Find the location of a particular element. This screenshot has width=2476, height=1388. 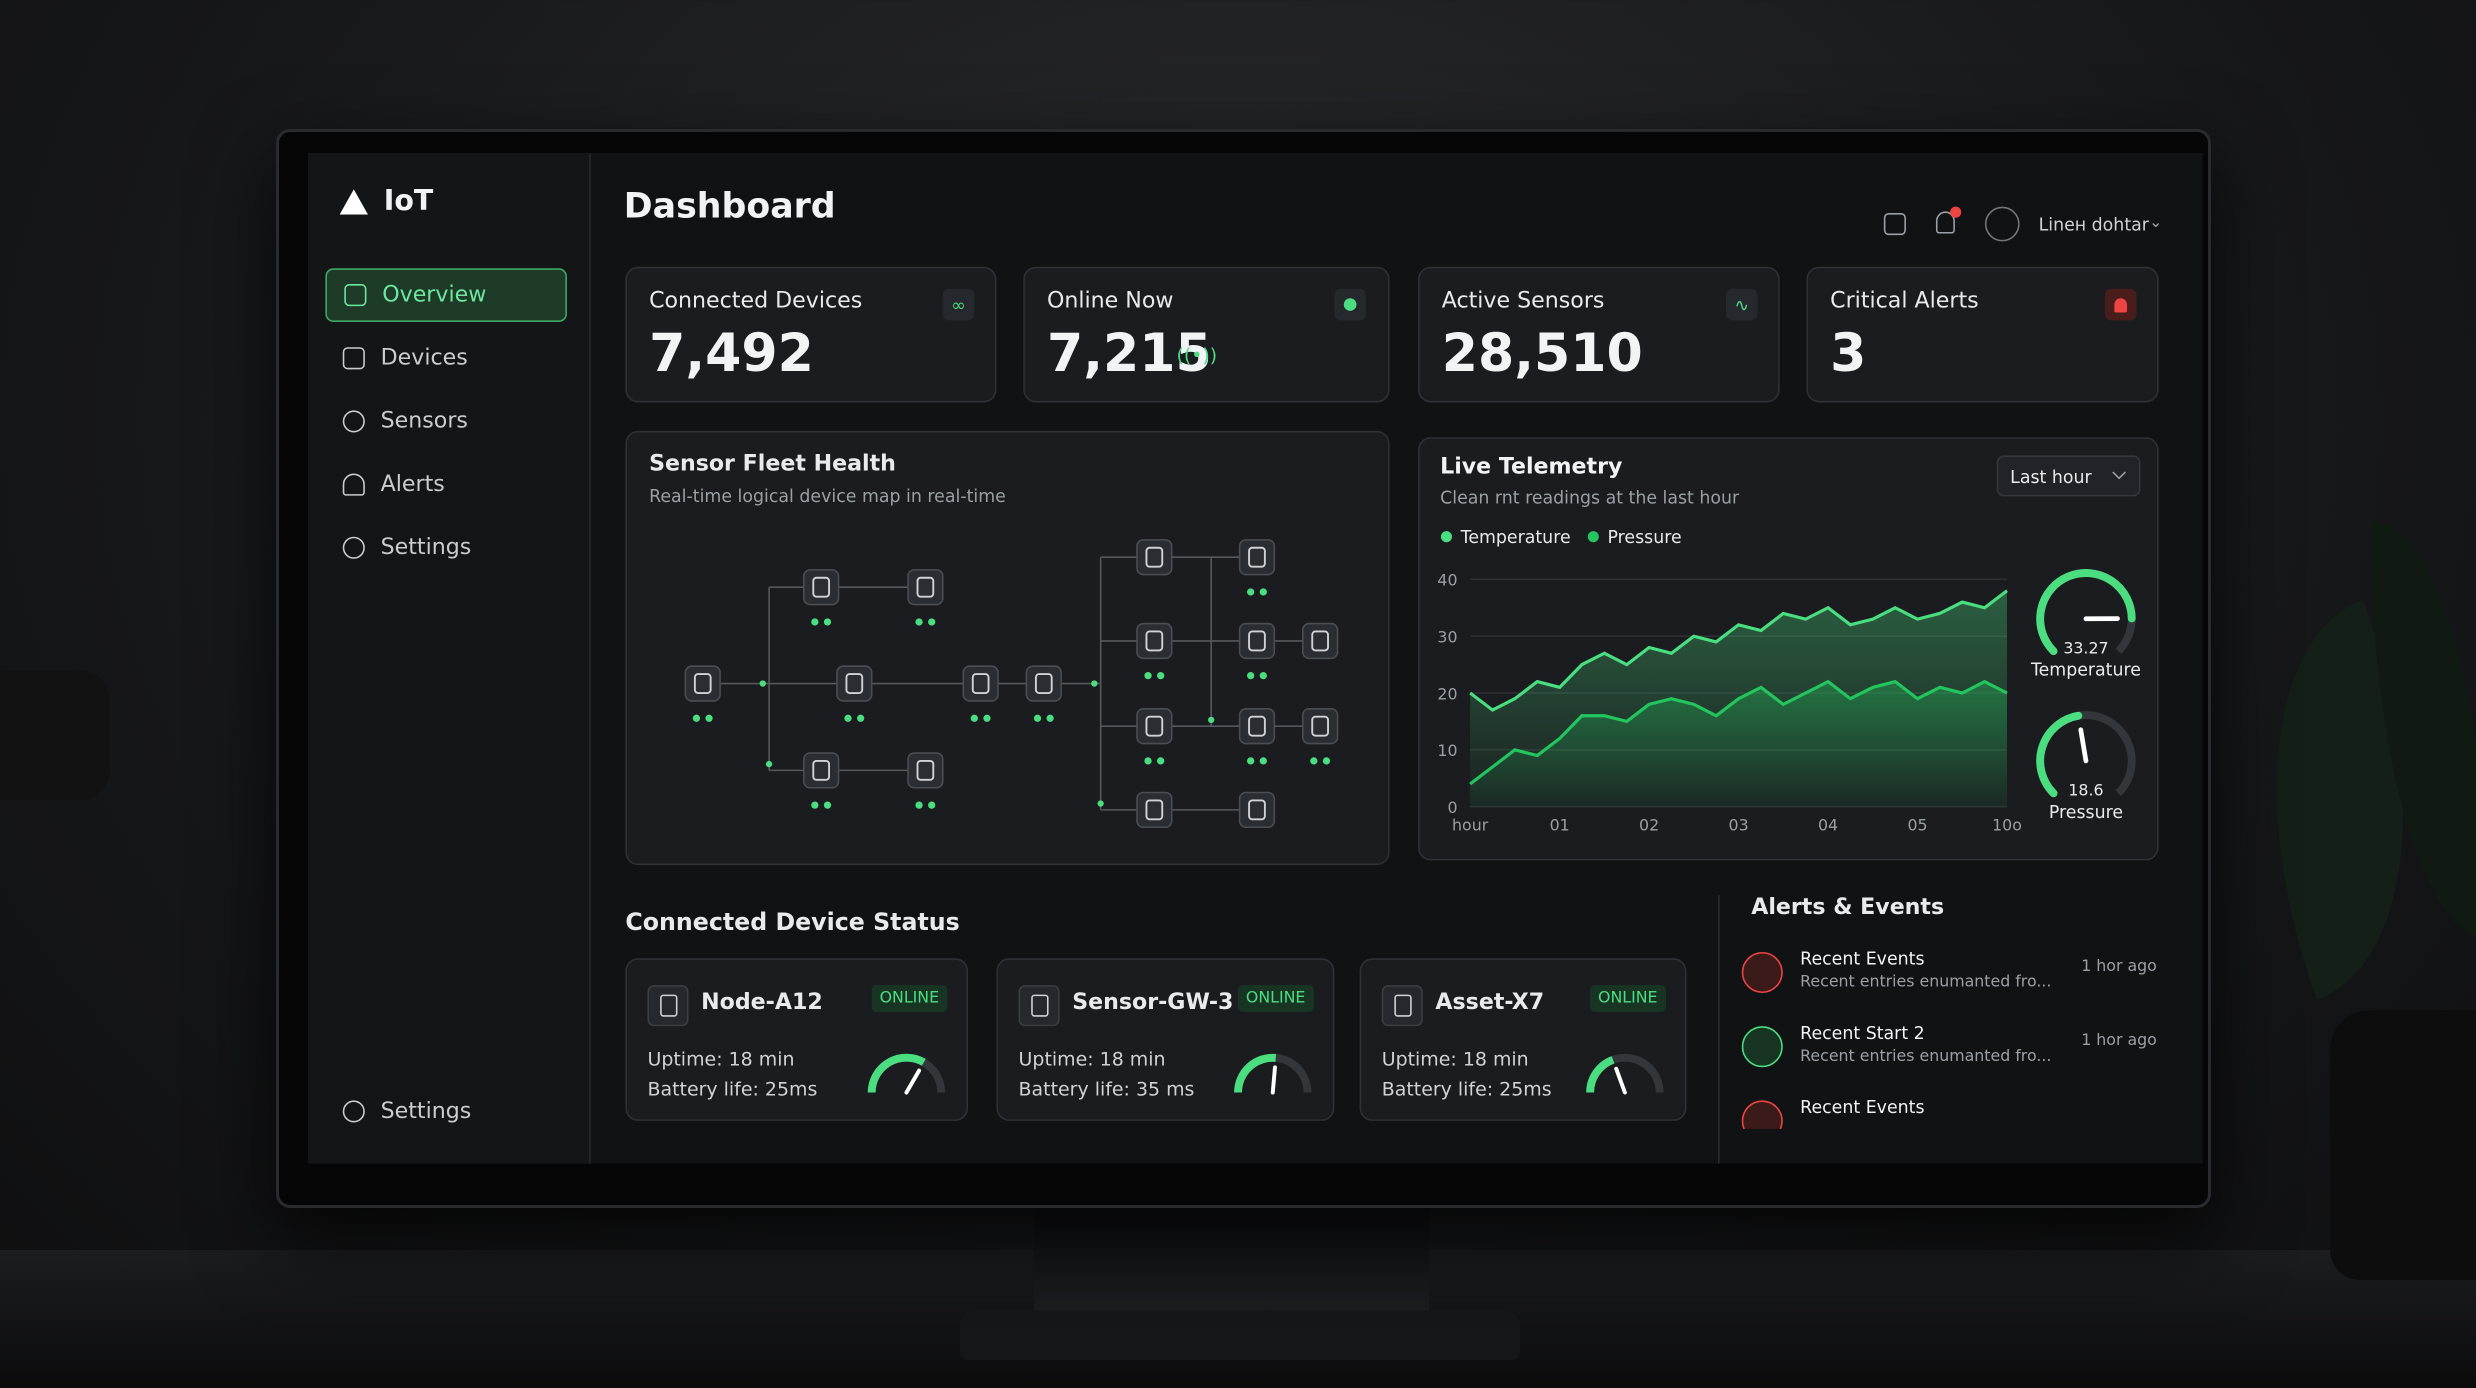

notifications-button is located at coordinates (1945, 222).